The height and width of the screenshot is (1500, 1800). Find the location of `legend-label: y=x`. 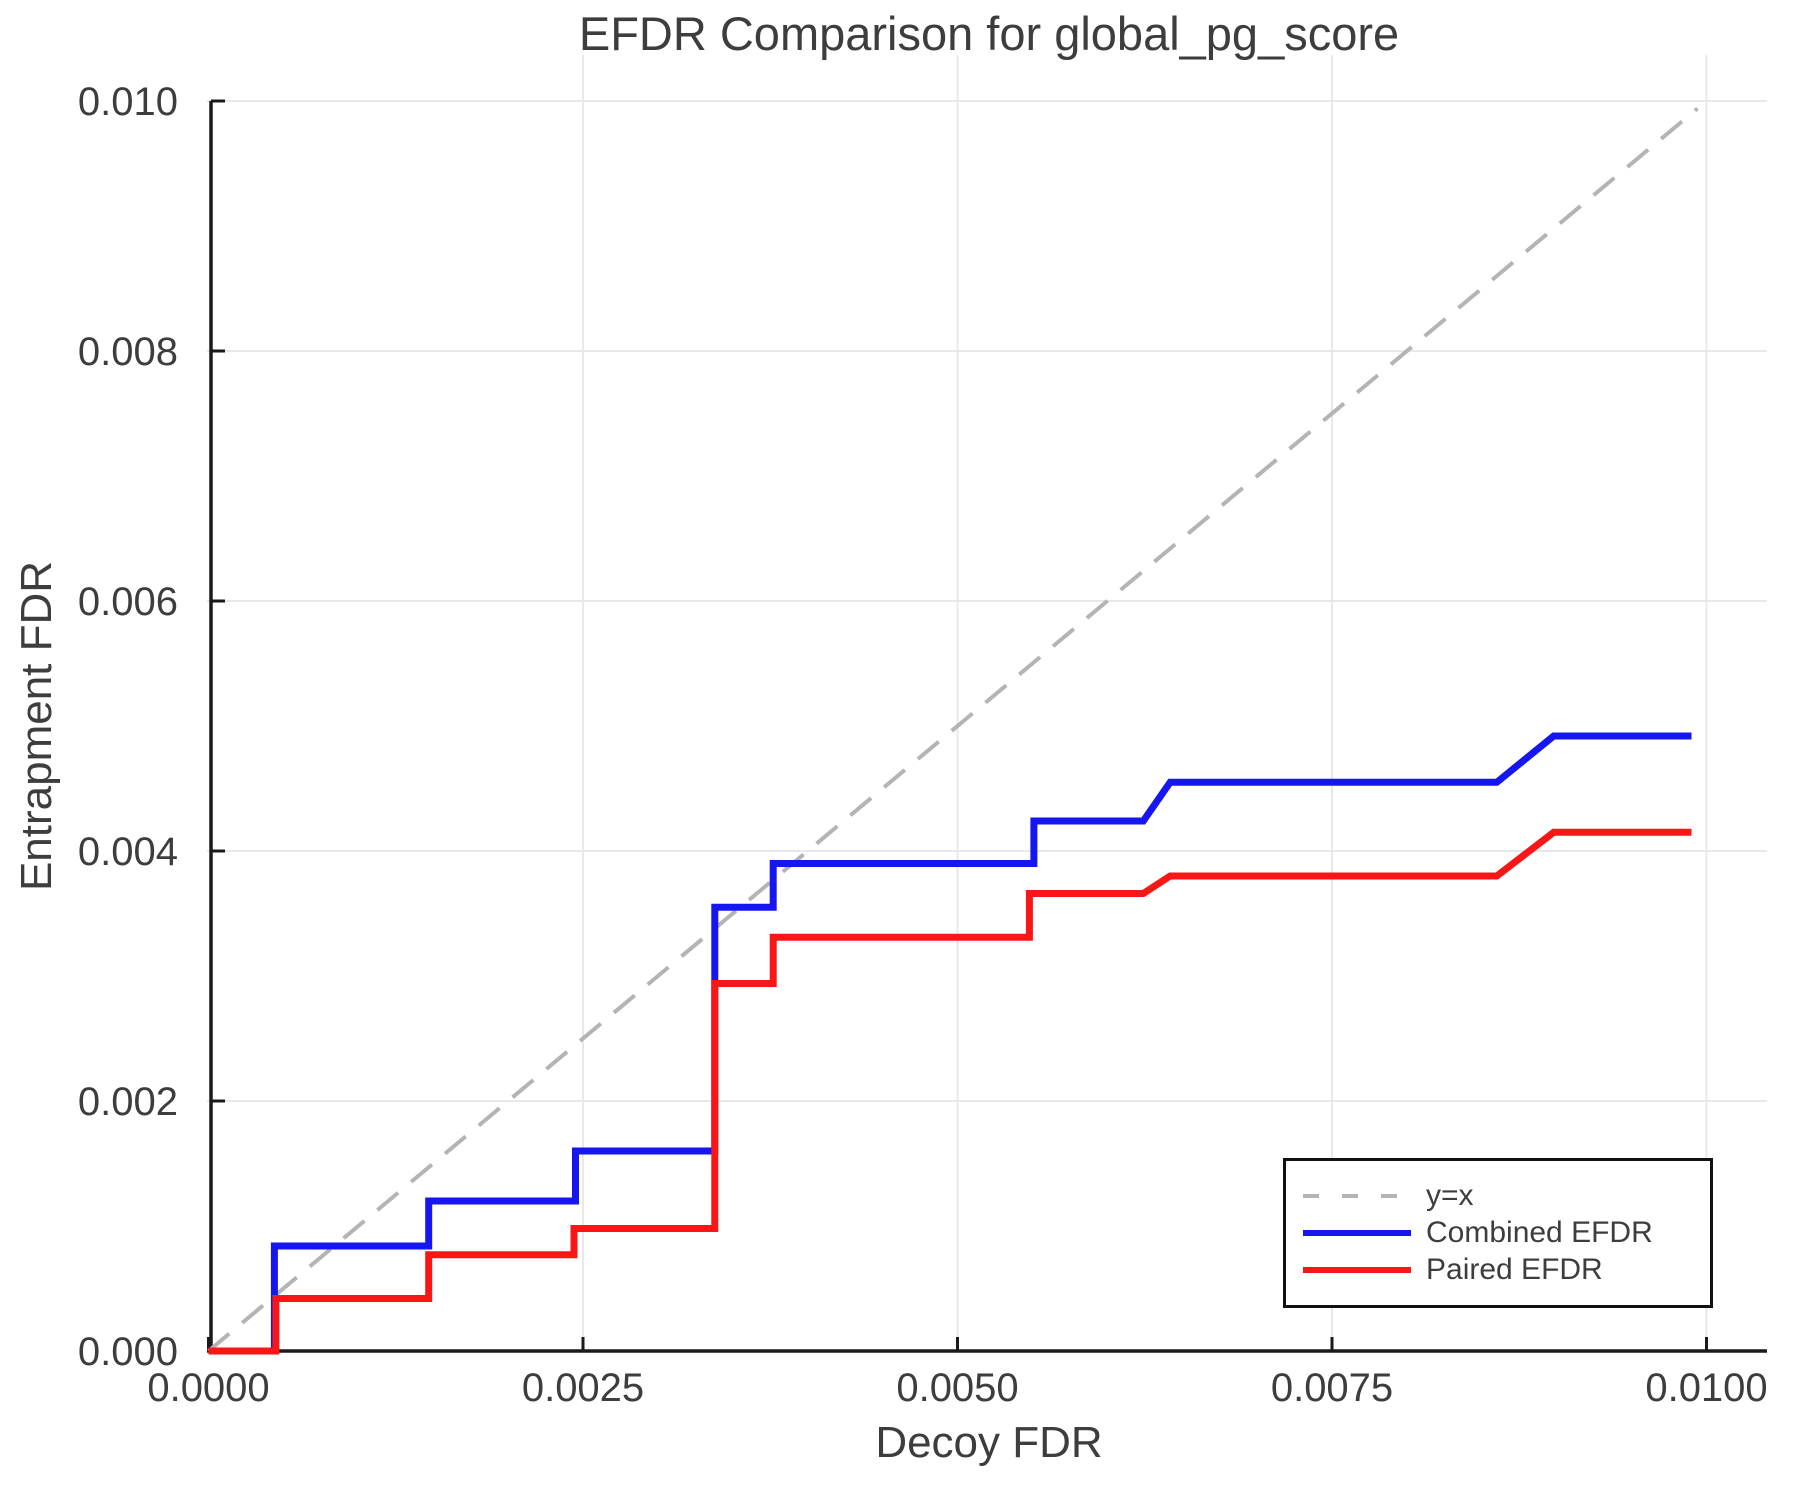

legend-label: y=x is located at coordinates (1450, 1195).